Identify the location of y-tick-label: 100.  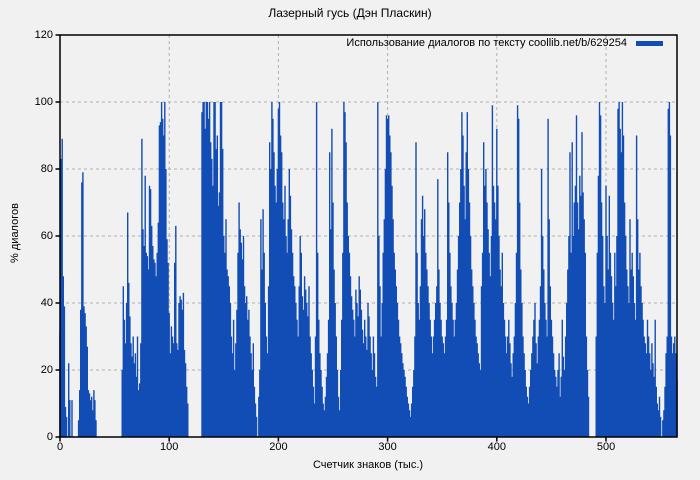
(43, 102).